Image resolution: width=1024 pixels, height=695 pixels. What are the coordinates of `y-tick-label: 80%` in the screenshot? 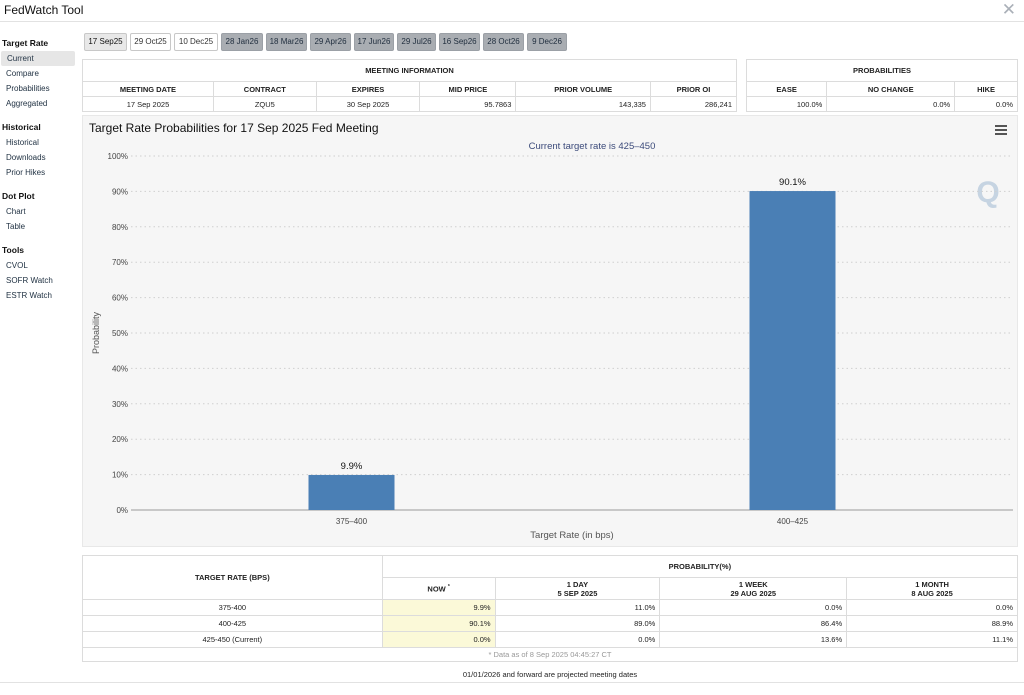 It's located at (120, 227).